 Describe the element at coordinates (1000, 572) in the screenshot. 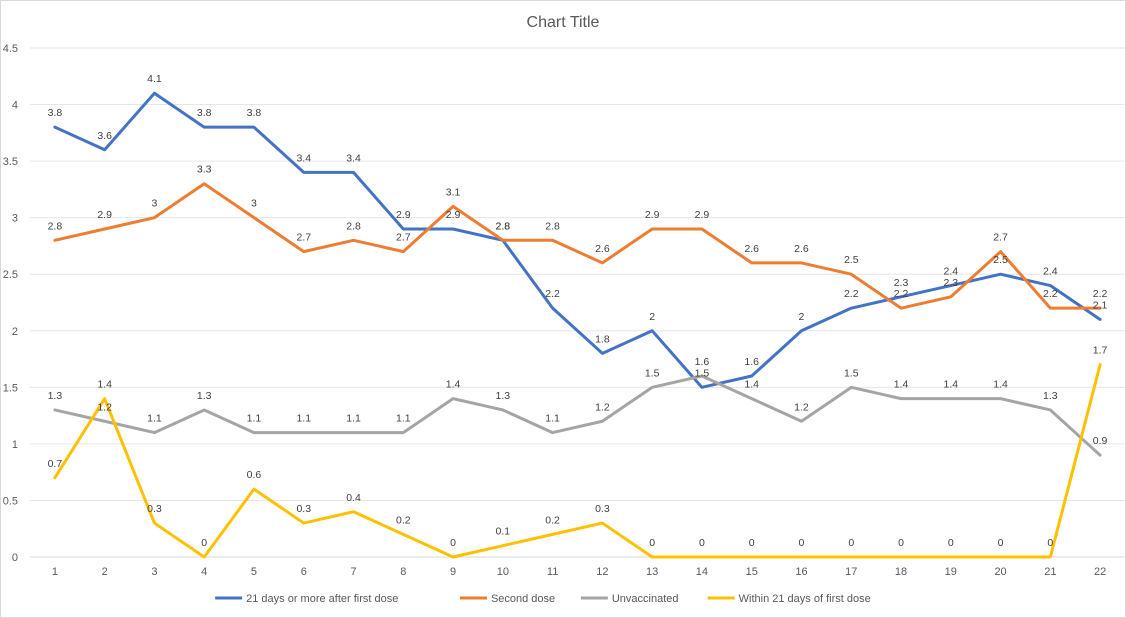

I see `x-tick-label: 20` at that location.